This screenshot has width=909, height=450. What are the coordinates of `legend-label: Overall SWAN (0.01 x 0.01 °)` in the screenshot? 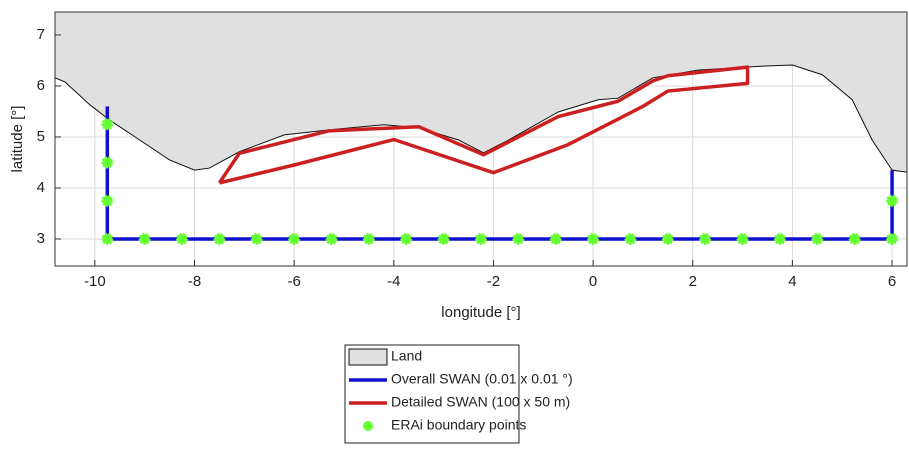 It's located at (482, 379).